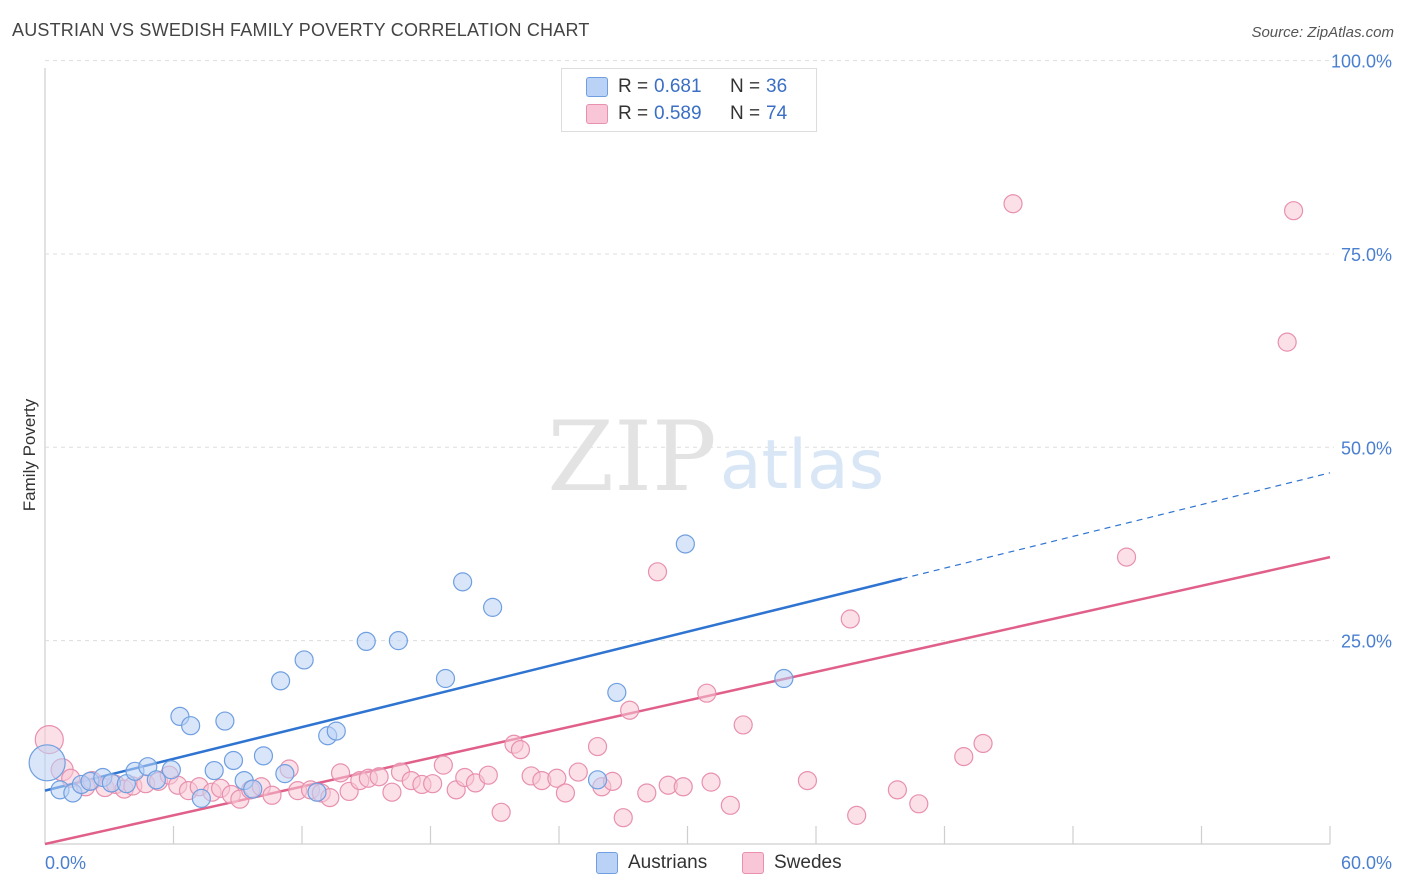  I want to click on n-value: 74, so click(777, 113).